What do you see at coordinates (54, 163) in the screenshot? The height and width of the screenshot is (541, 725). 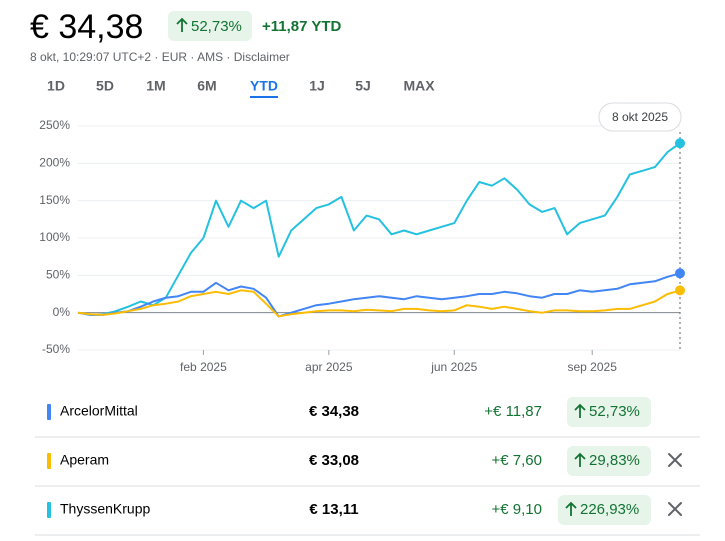 I see `y-tick-label: 200%` at bounding box center [54, 163].